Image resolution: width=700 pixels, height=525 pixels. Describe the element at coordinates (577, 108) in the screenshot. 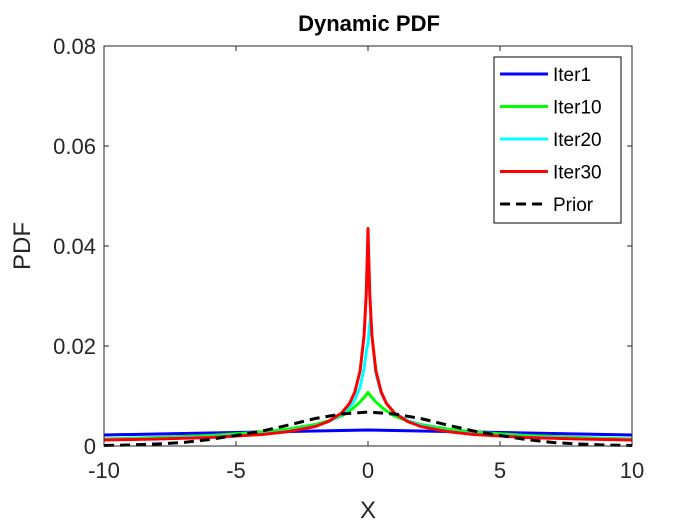

I see `legend-label-iter10: Iter10` at that location.